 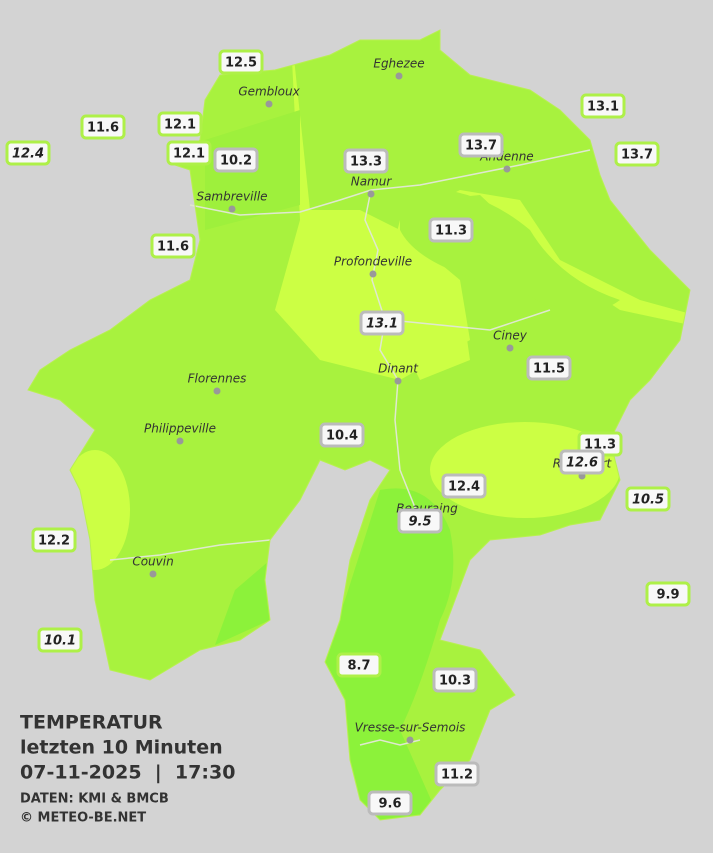 I want to click on station-value: 12.6, so click(x=582, y=463).